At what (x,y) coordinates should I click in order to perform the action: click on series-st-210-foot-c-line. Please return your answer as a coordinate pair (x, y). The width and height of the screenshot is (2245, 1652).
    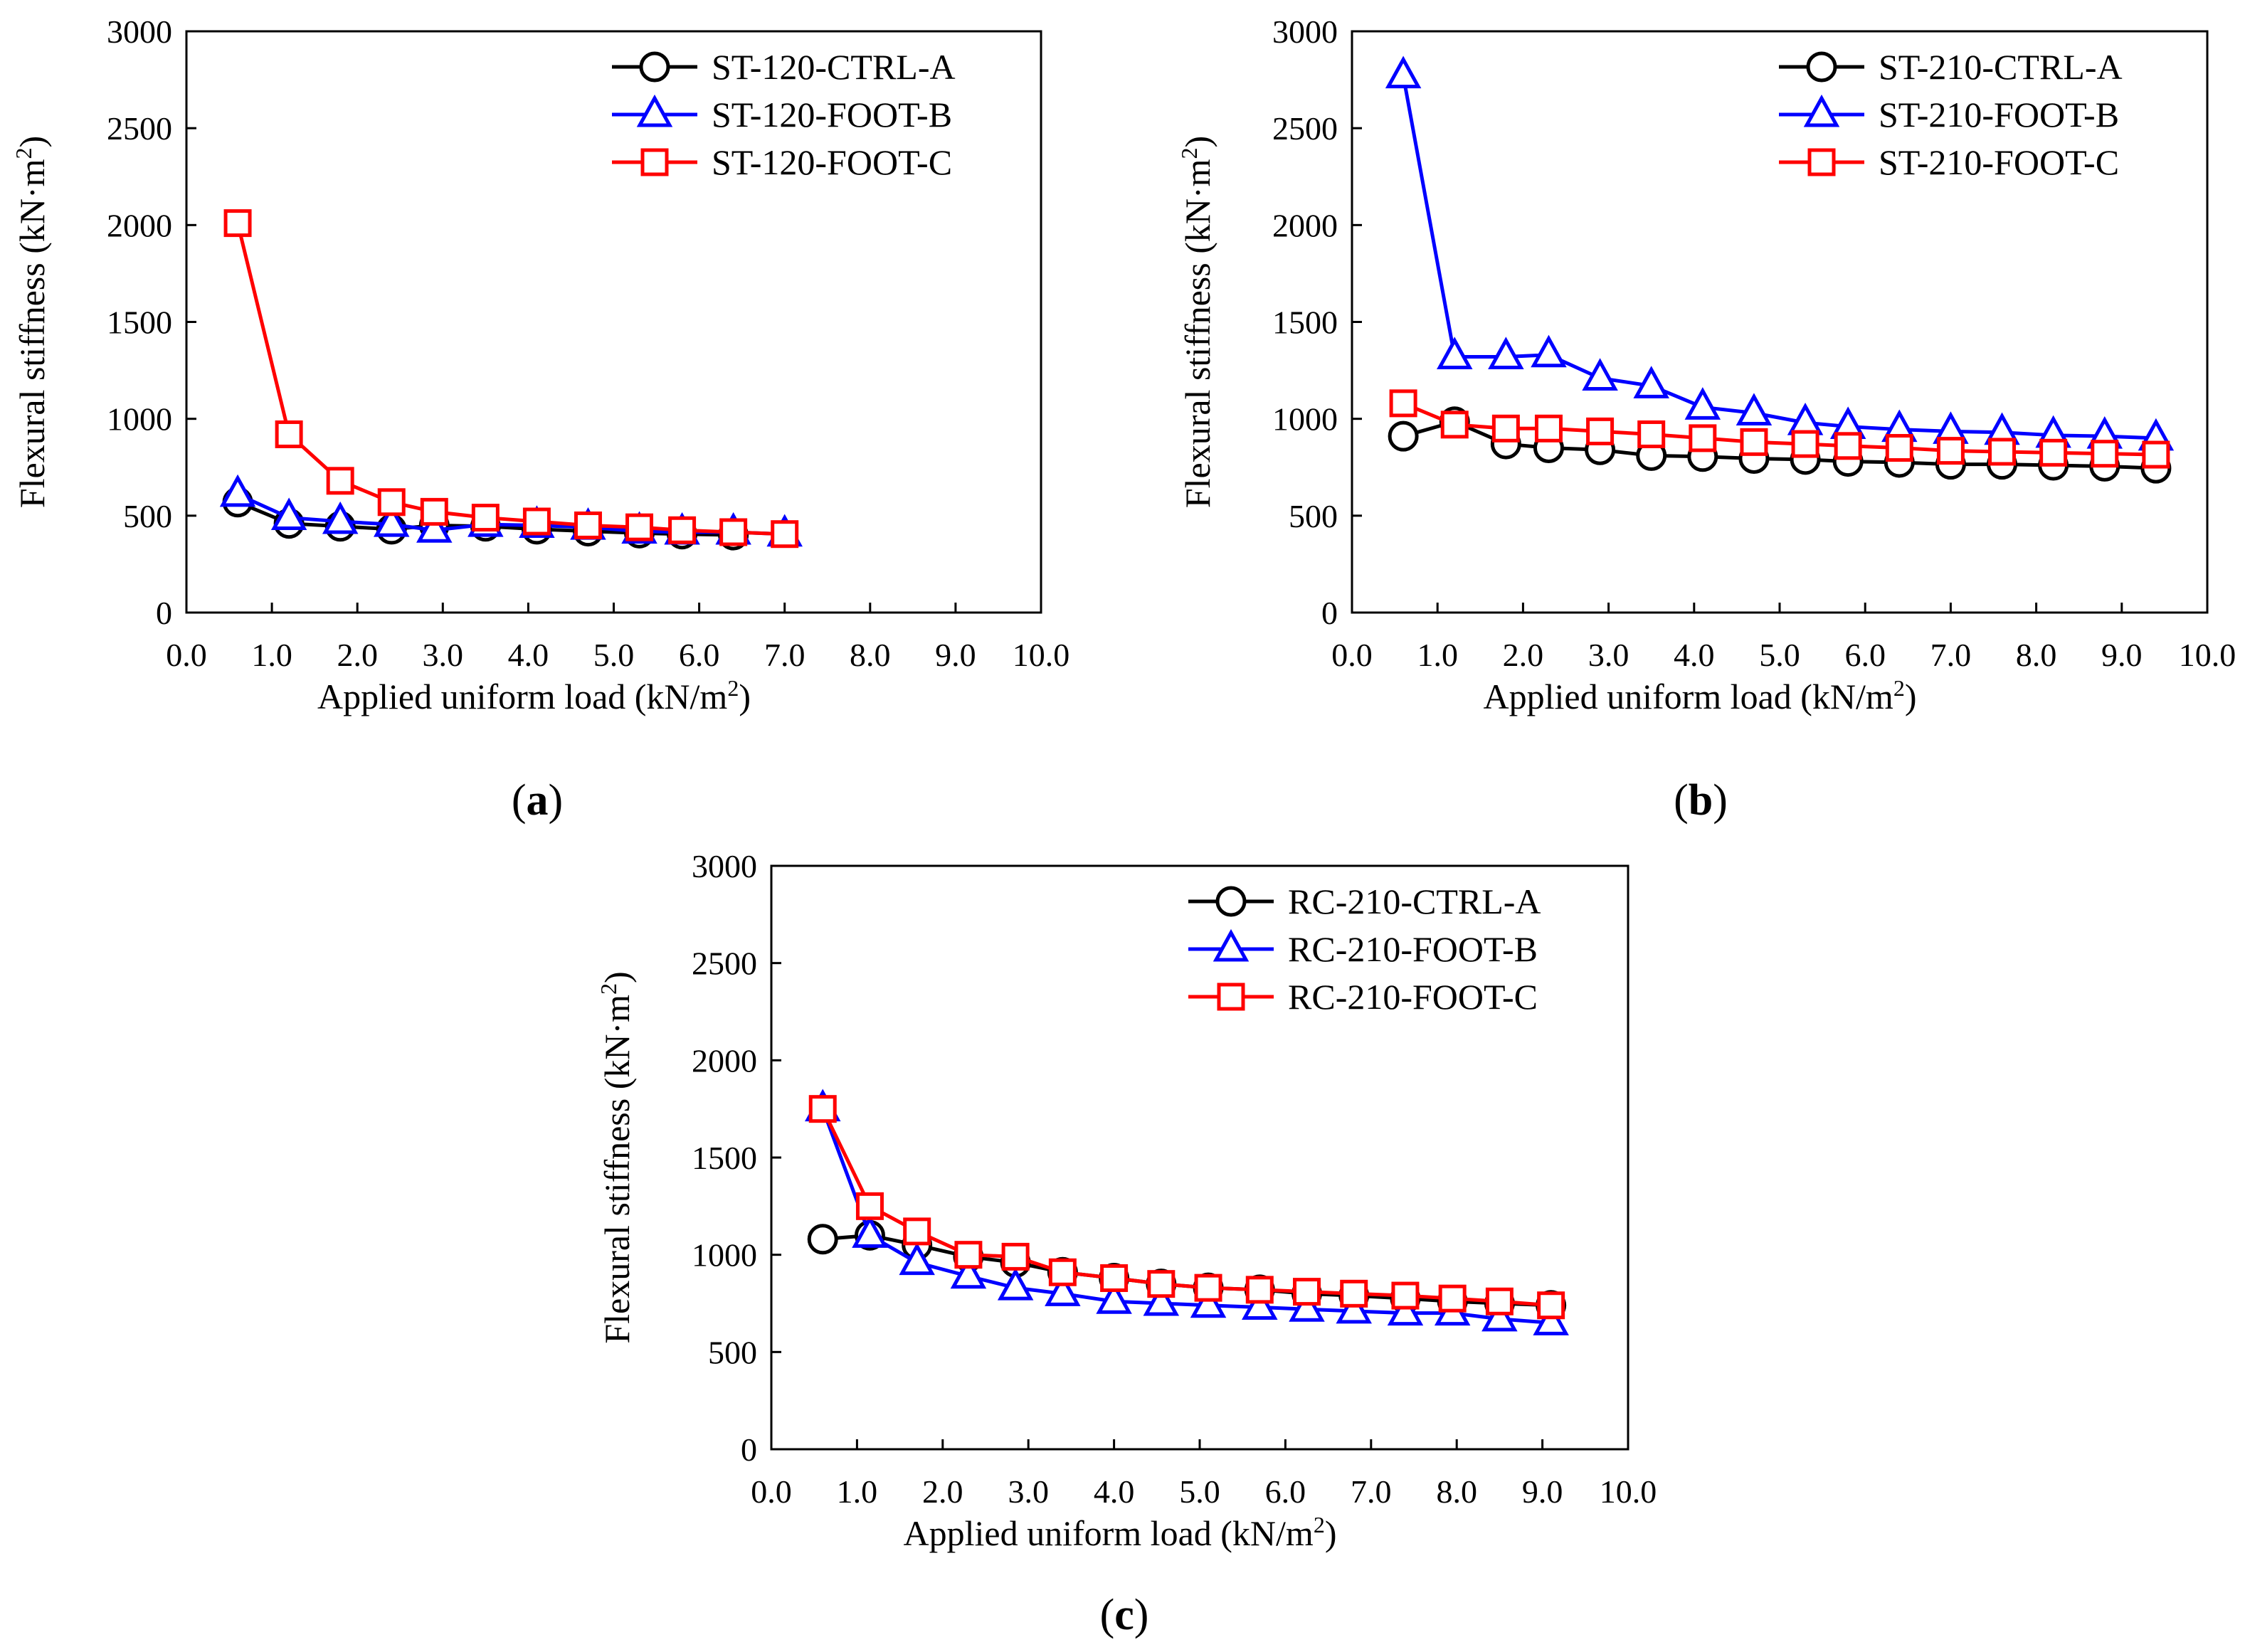
    Looking at the image, I should click on (1779, 429).